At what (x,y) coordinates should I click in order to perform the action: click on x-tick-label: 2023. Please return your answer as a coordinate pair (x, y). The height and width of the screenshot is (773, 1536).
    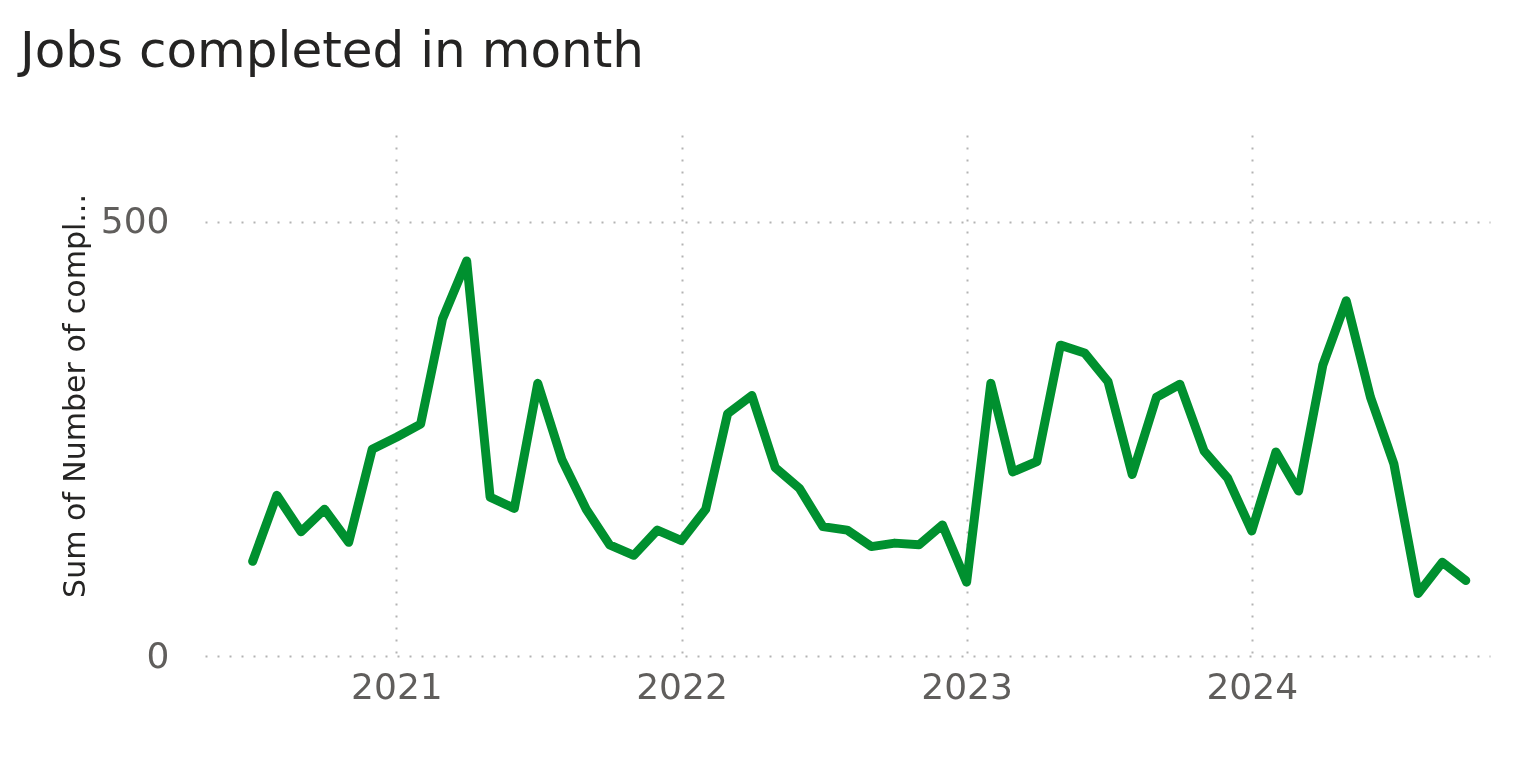
    Looking at the image, I should click on (967, 686).